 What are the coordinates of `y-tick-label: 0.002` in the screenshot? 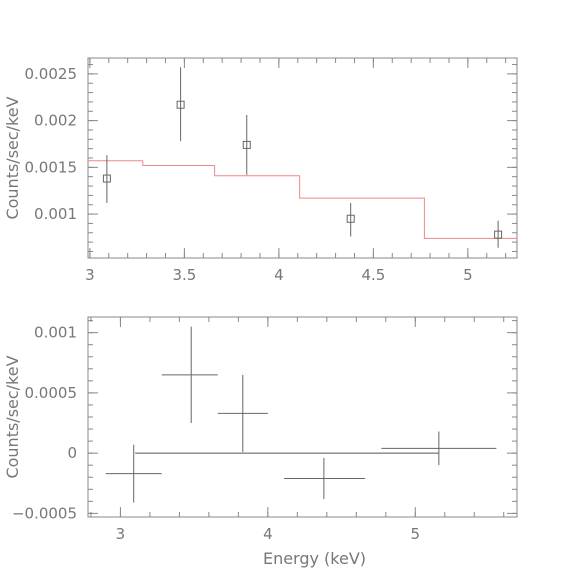 It's located at (55, 121).